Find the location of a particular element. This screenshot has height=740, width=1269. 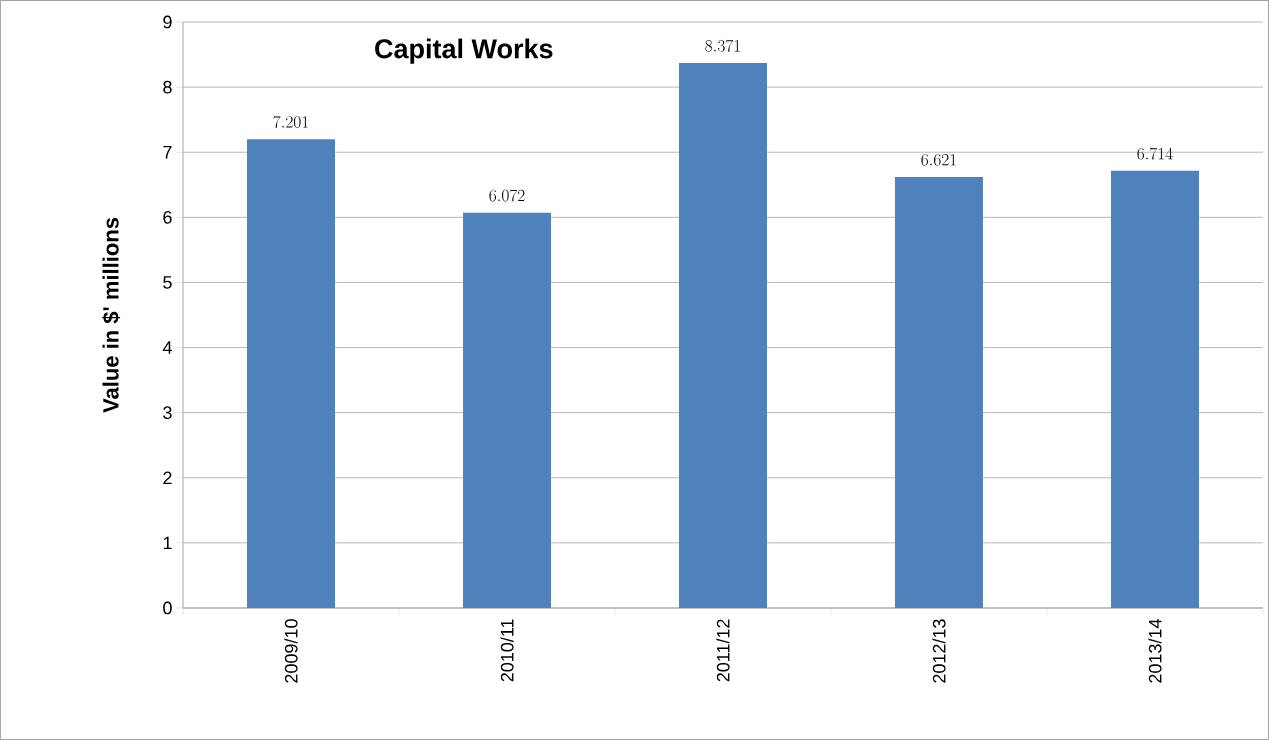

y-tick-label: 6 is located at coordinates (167, 217).